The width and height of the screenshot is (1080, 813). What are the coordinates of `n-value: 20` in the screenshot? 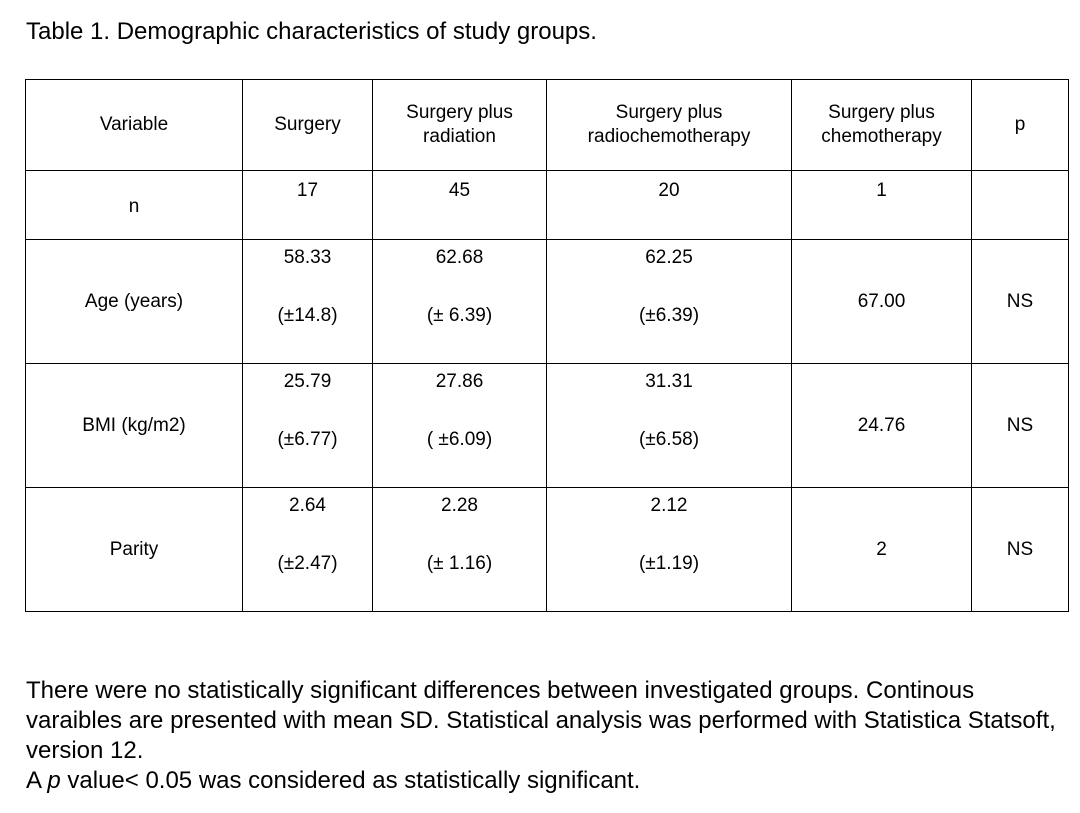 It's located at (669, 190).